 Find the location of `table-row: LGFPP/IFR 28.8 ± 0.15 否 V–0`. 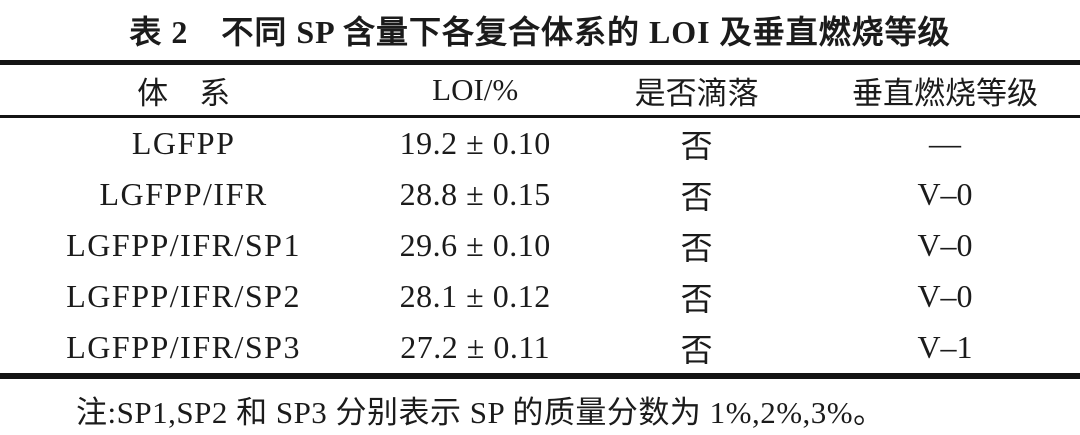

table-row: LGFPP/IFR 28.8 ± 0.15 否 V–0 is located at coordinates (540, 194).